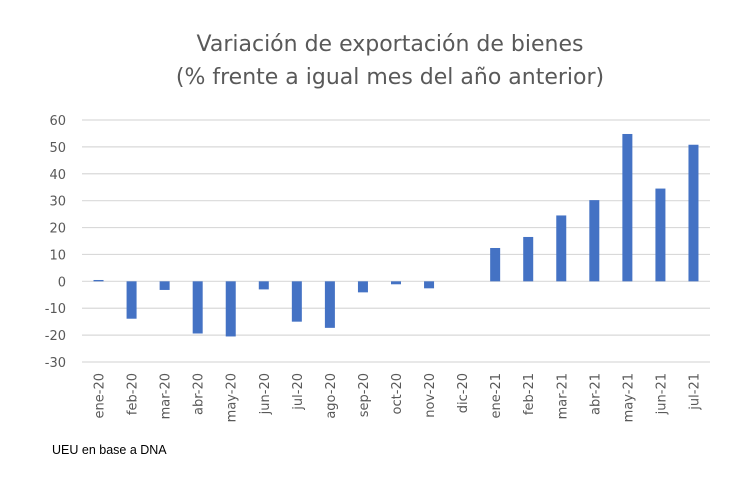  What do you see at coordinates (199, 394) in the screenshot?
I see `x-tick-label: abr-20` at bounding box center [199, 394].